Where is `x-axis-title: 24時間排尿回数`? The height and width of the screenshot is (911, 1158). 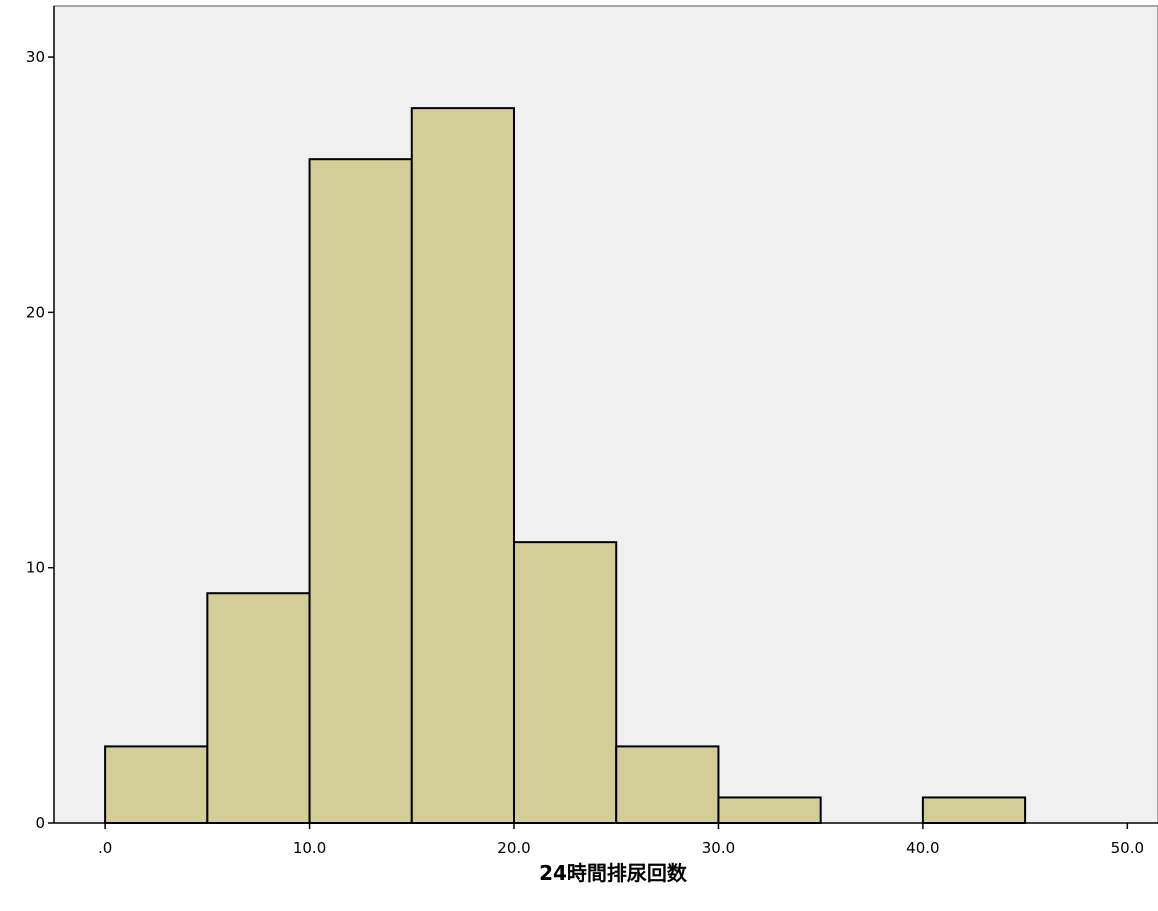
x-axis-title: 24時間排尿回数 is located at coordinates (613, 873).